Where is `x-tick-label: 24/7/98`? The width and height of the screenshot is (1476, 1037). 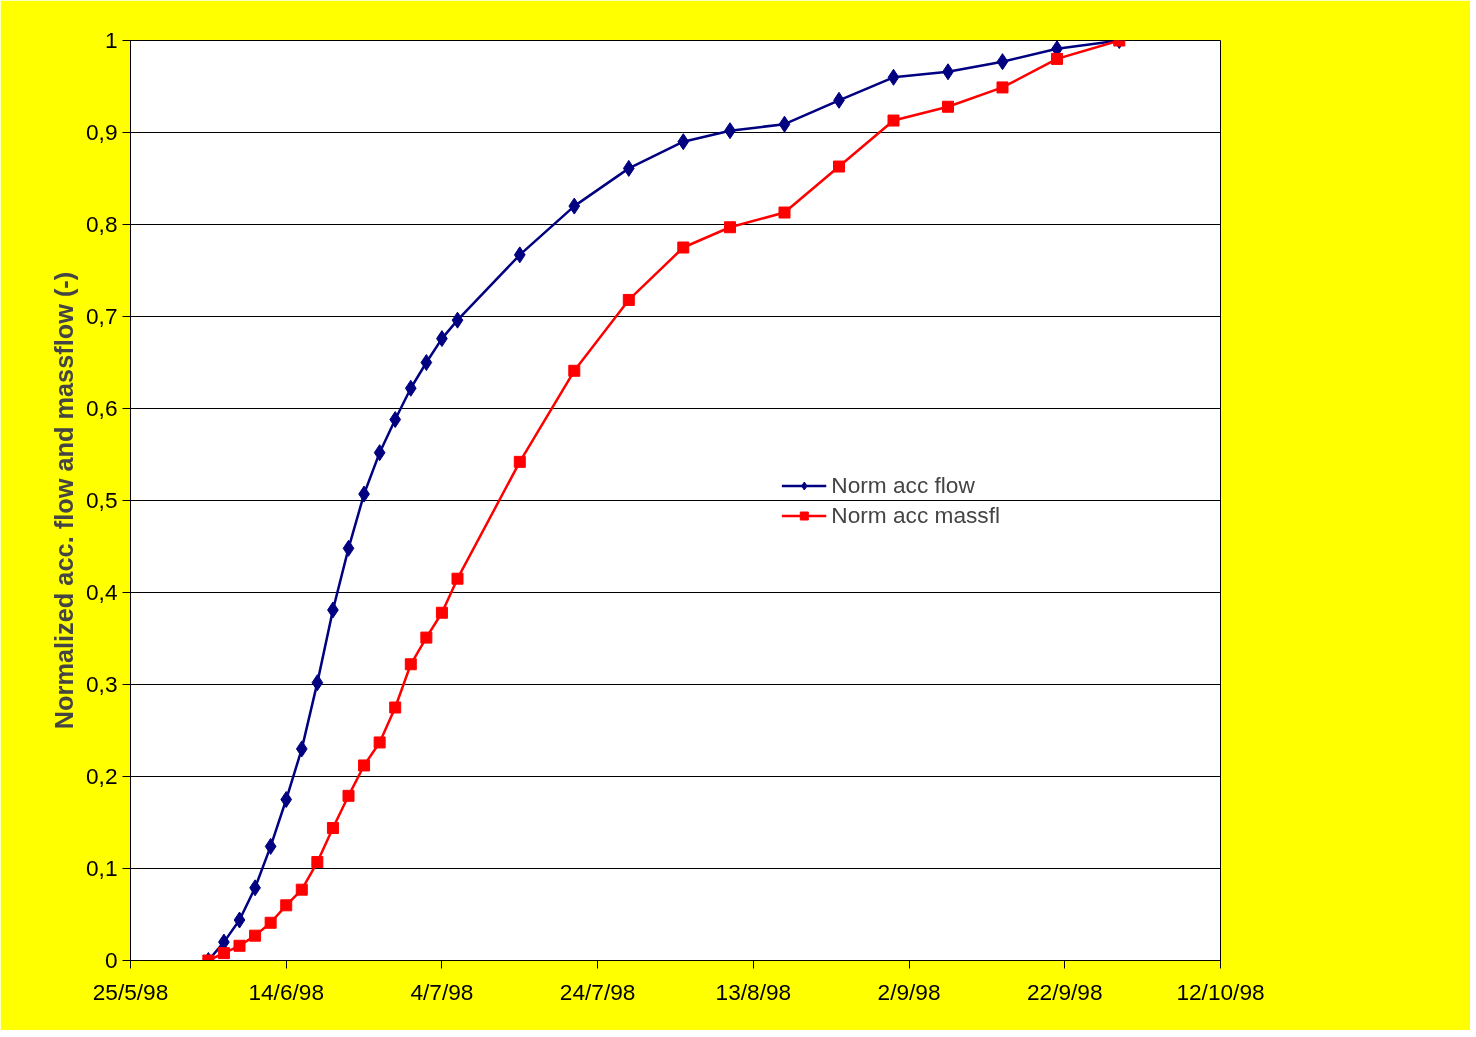 x-tick-label: 24/7/98 is located at coordinates (597, 991).